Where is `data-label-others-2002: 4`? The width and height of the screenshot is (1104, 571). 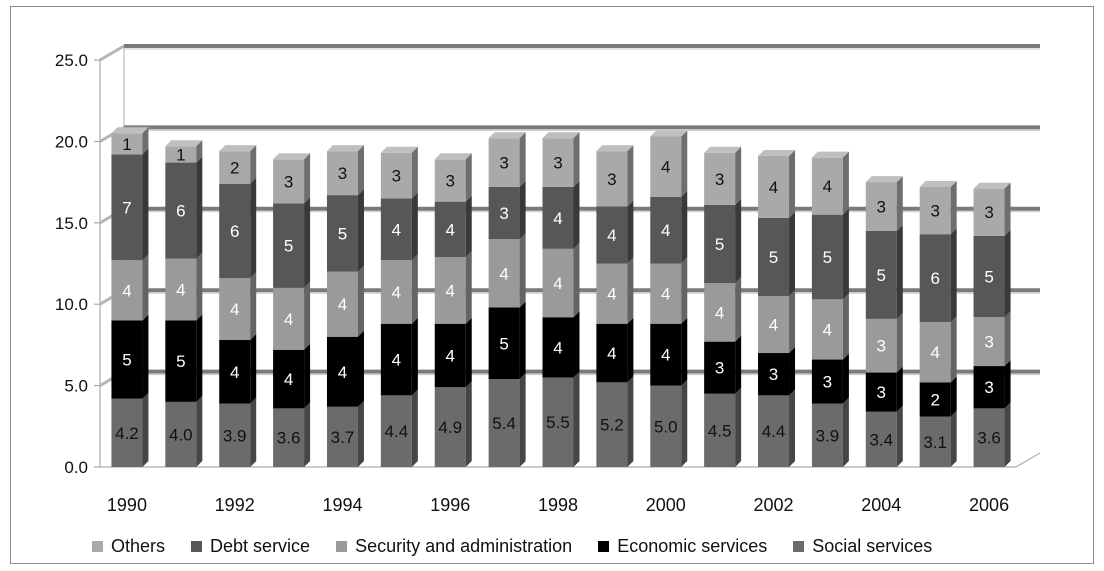
data-label-others-2002: 4 is located at coordinates (773, 187).